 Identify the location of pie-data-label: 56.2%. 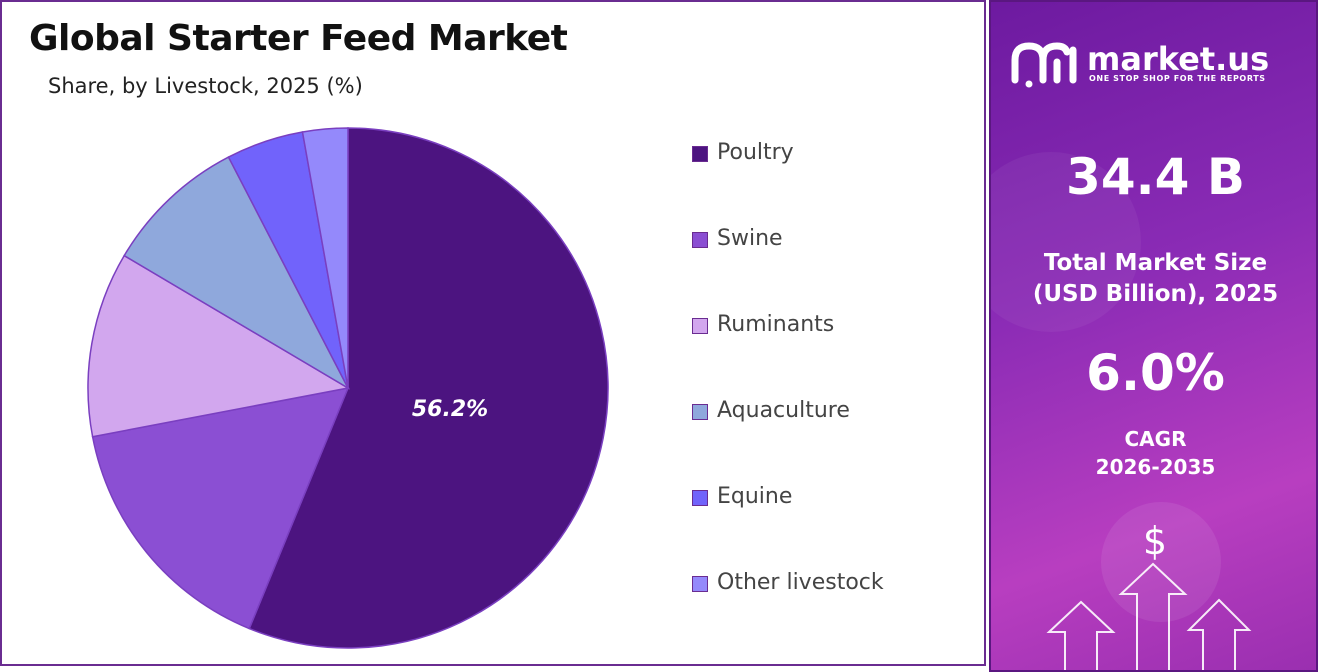
(450, 409).